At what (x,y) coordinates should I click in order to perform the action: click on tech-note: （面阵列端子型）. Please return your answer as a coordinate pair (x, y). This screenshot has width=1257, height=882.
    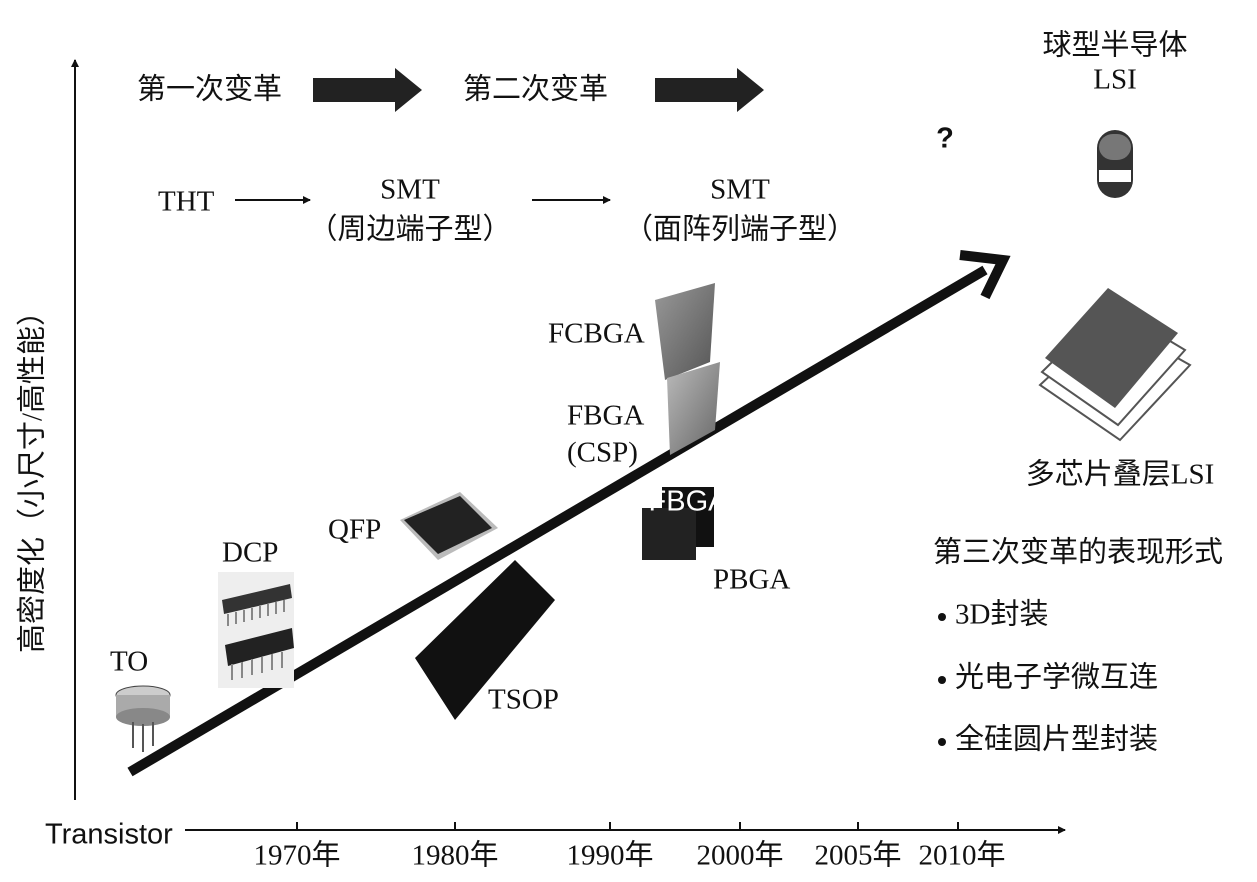
    Looking at the image, I should click on (740, 229).